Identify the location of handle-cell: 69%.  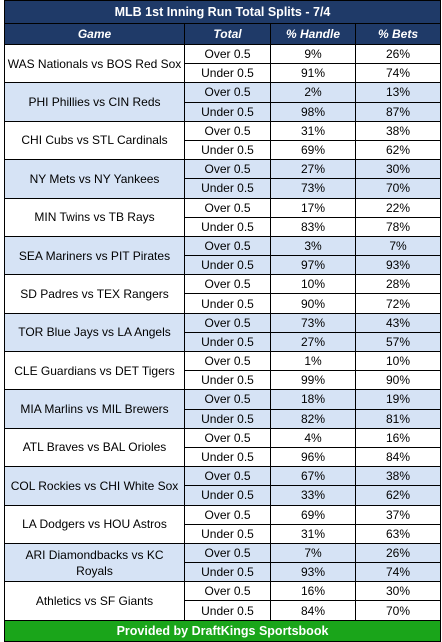
(313, 150).